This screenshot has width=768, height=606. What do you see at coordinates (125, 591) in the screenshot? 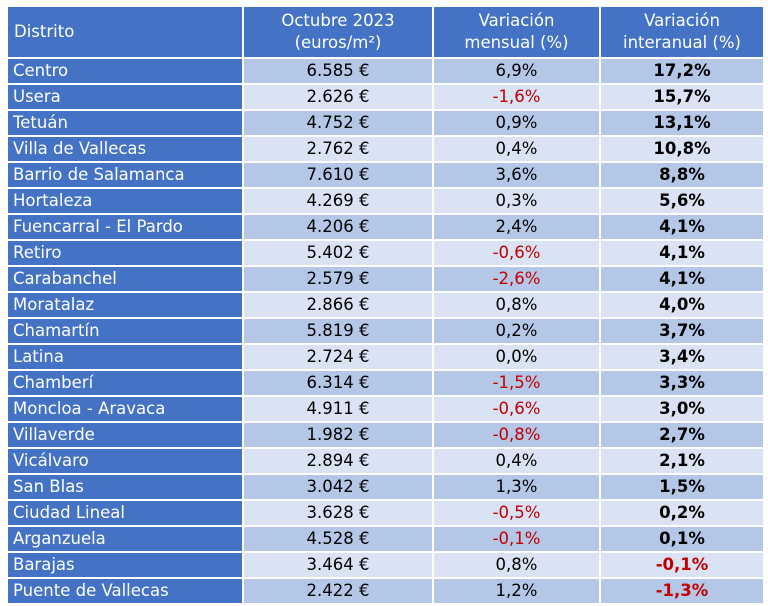
I see `cell-distrito: Puente de Vallecas` at bounding box center [125, 591].